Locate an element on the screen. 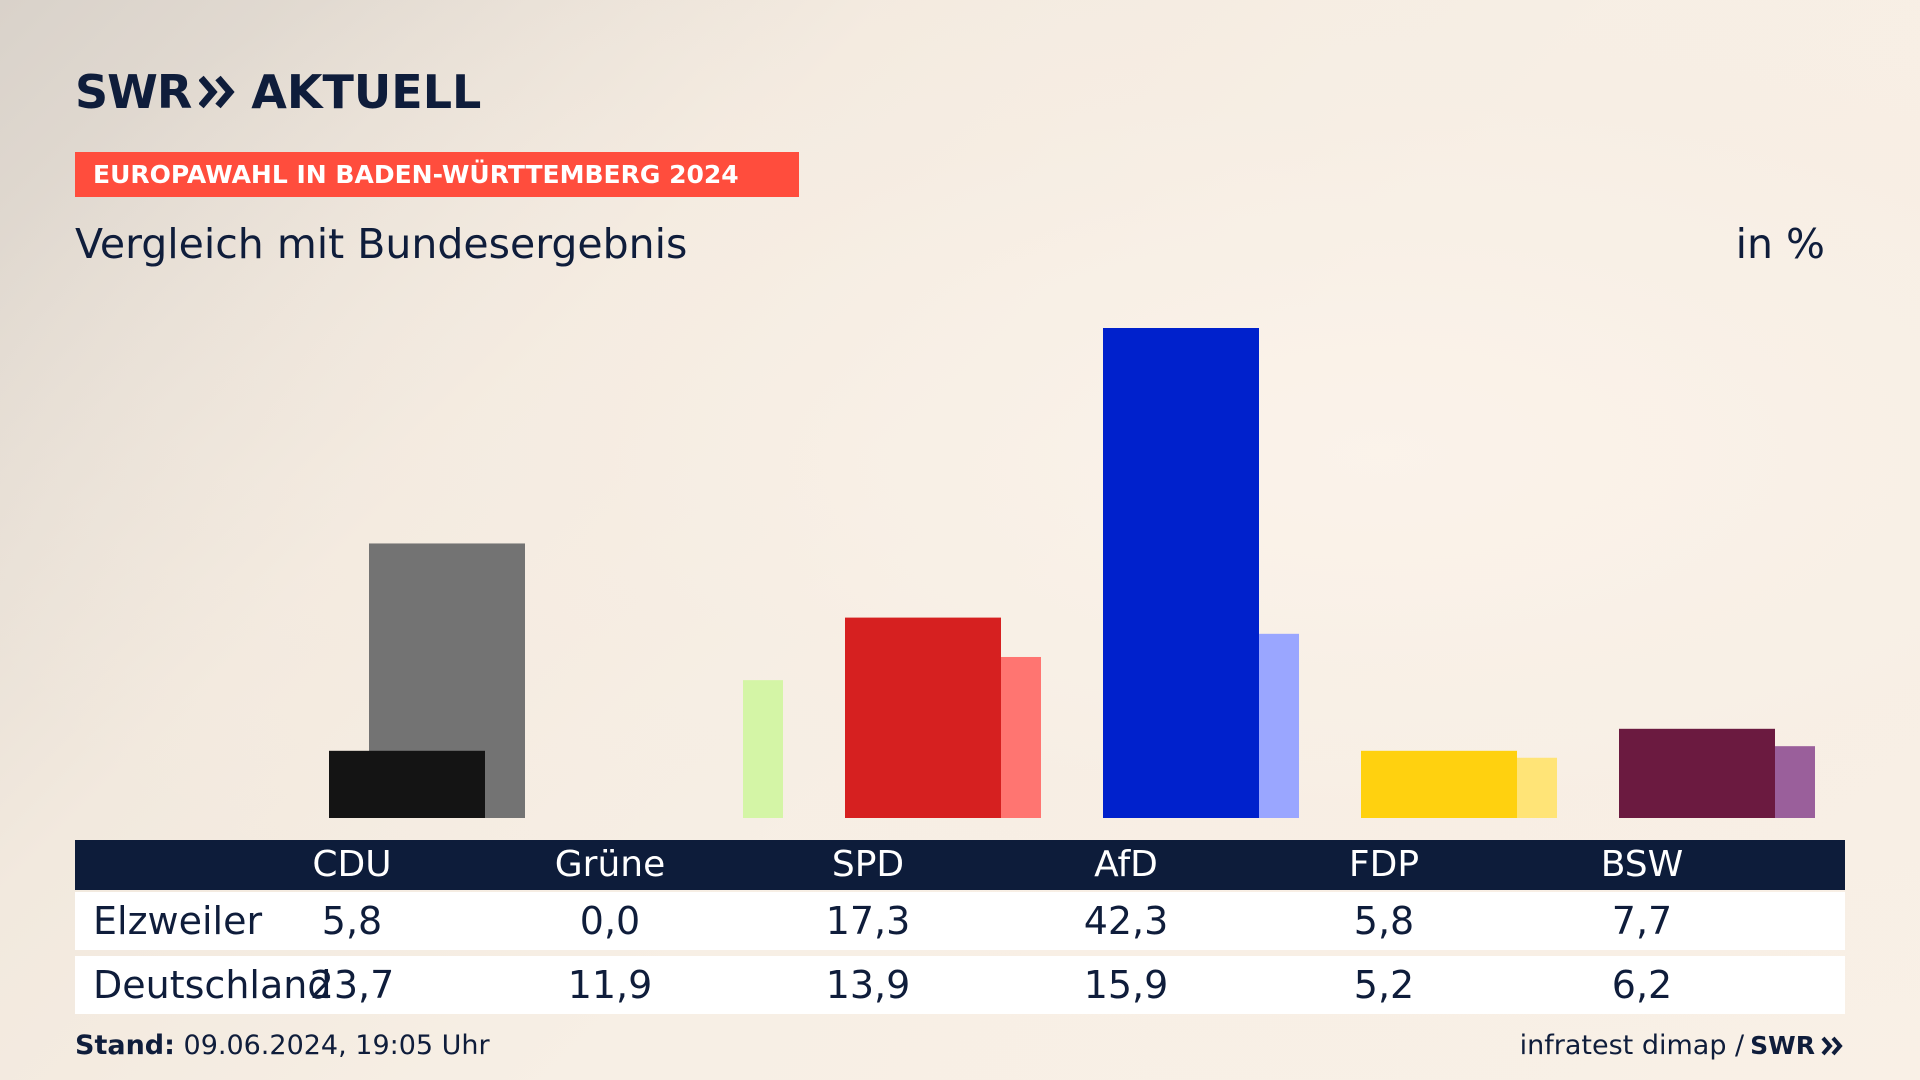  column-header-cdu: CDU is located at coordinates (352, 864).